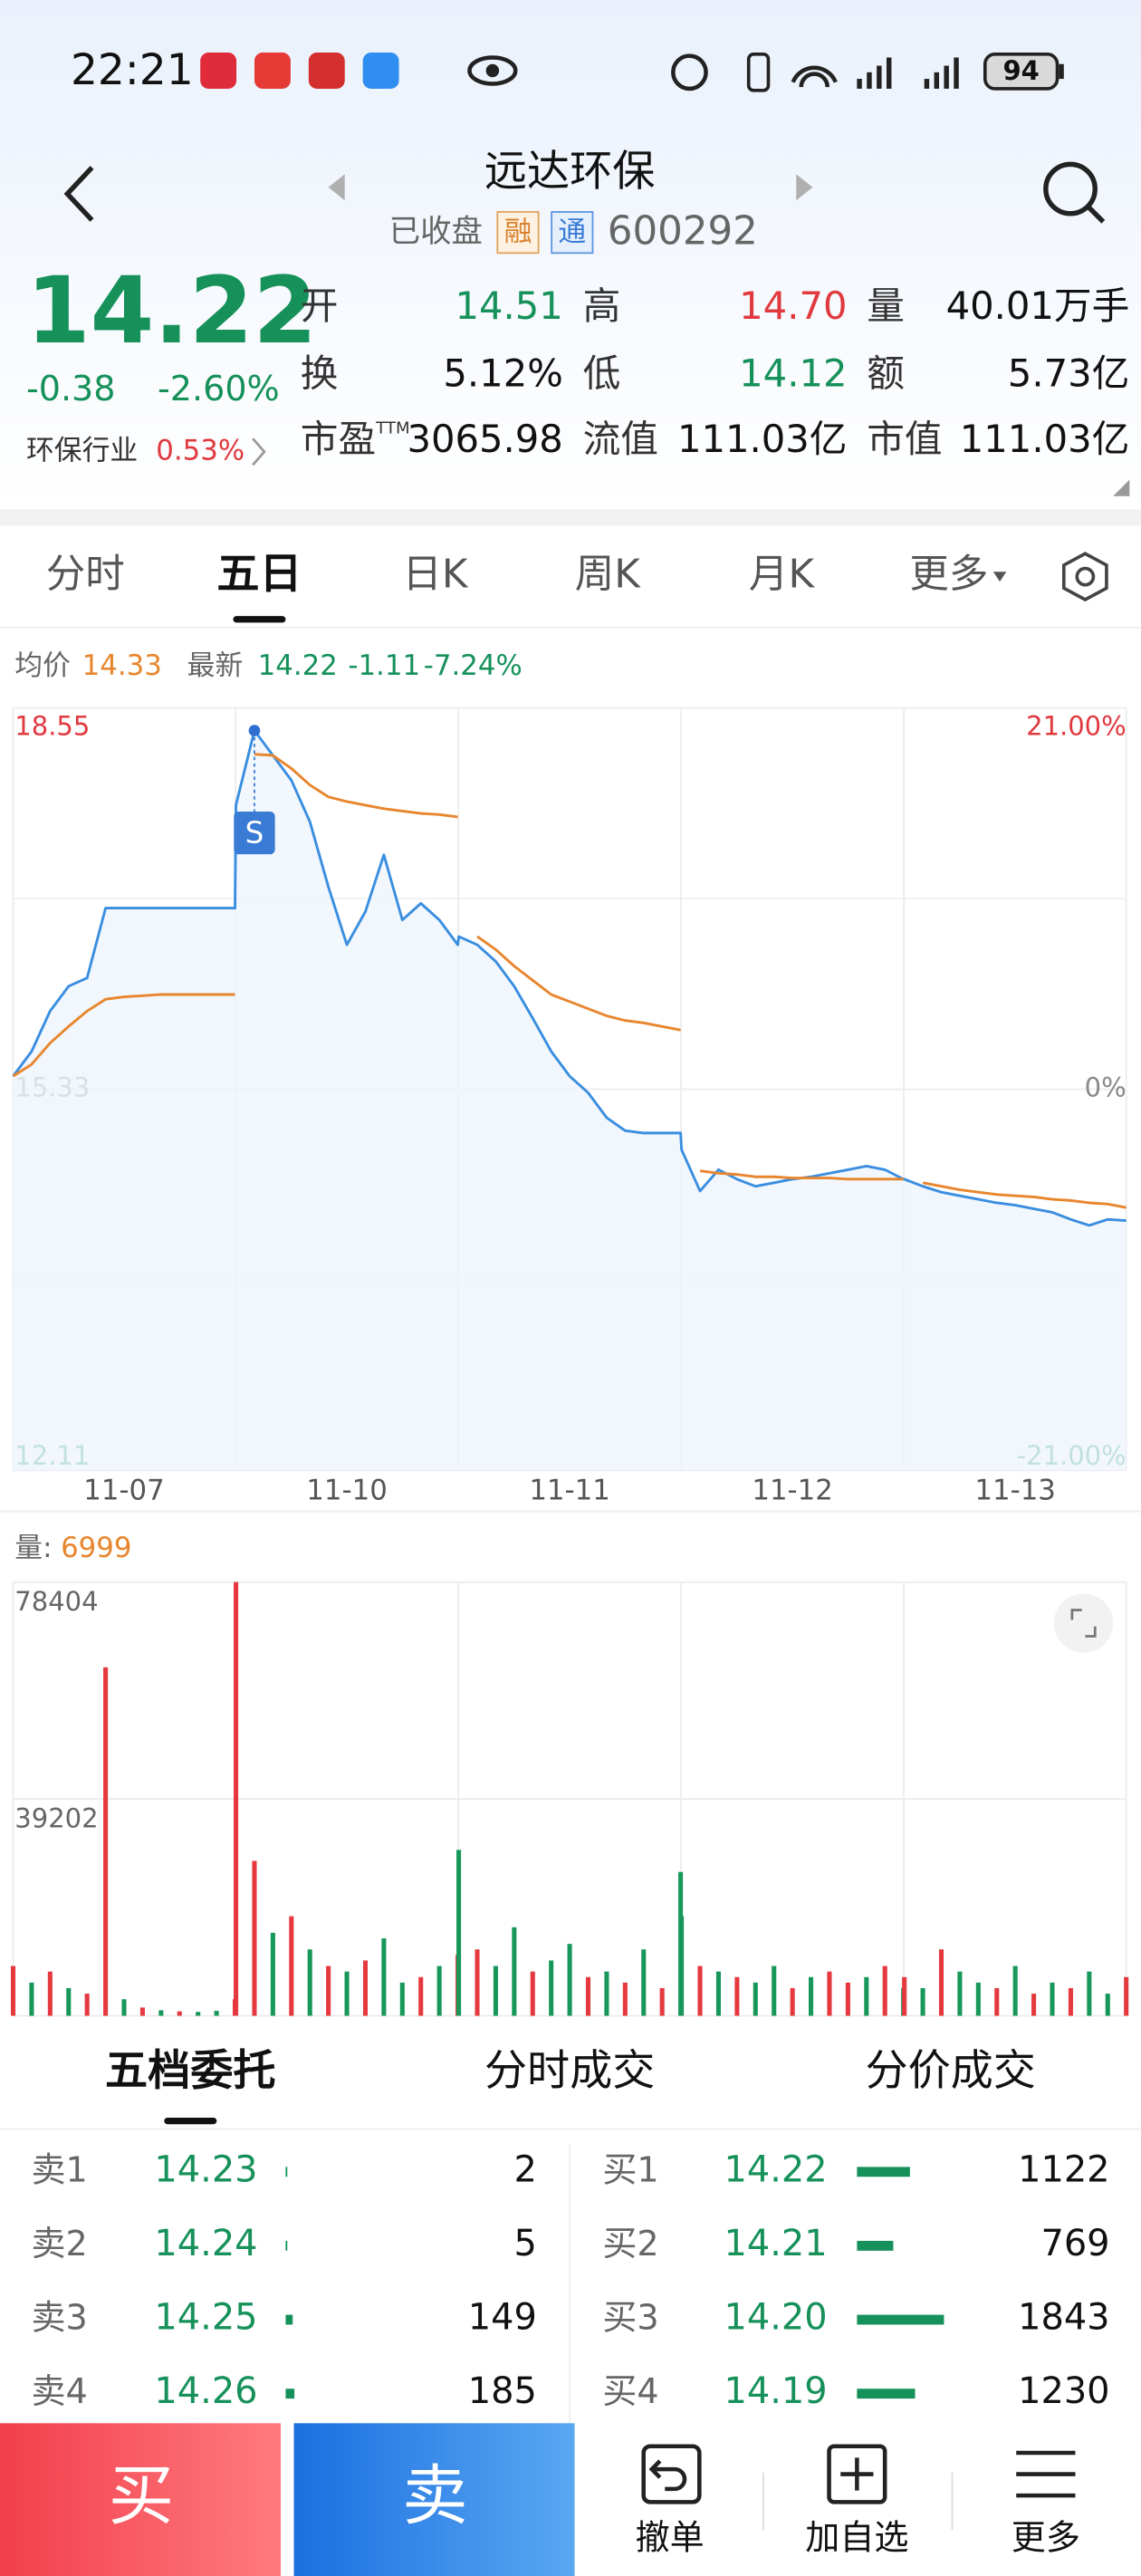  I want to click on action-label: 撤单, so click(670, 2538).